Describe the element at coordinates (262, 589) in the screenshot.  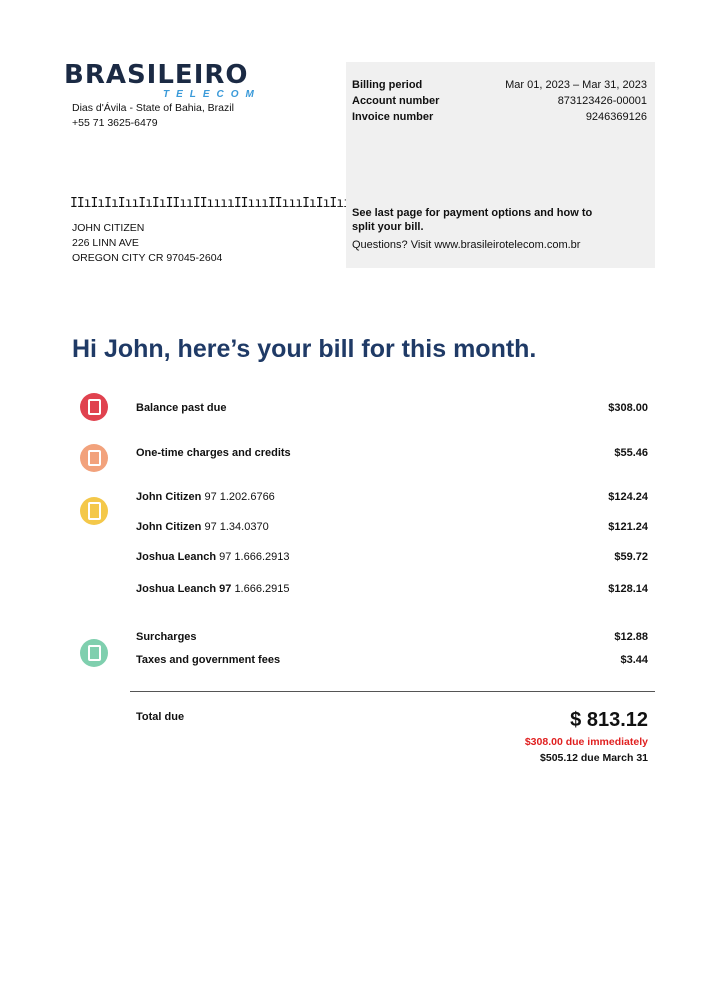
I see `text: 1.666.2915` at that location.